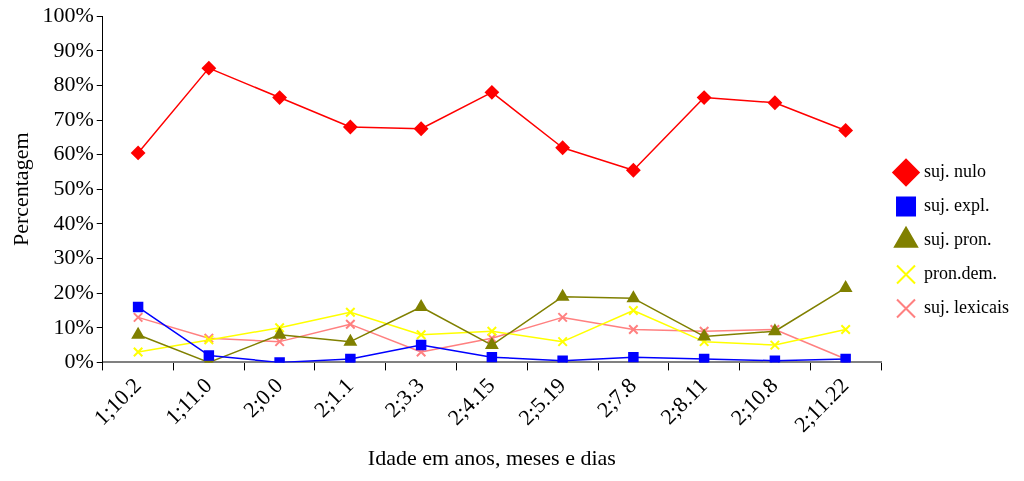 Image resolution: width=1024 pixels, height=481 pixels. Describe the element at coordinates (958, 239) in the screenshot. I see `legend-label: suj. pron.` at that location.